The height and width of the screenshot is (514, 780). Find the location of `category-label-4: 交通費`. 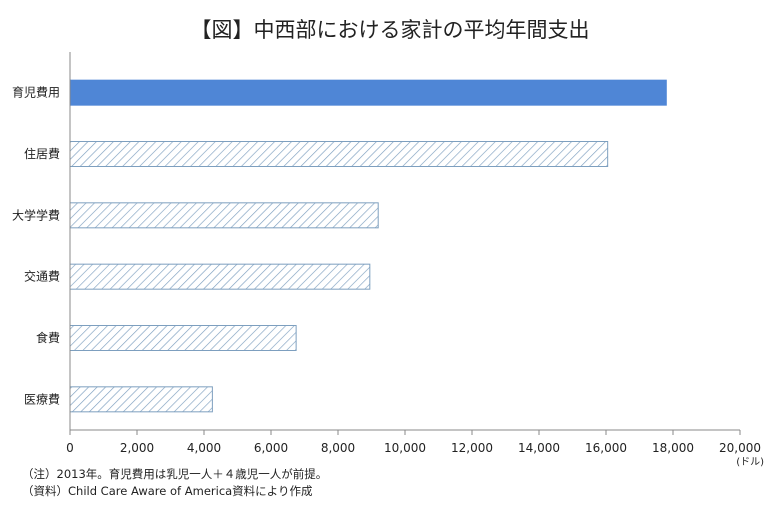

category-label-4: 交通費 is located at coordinates (42, 276).